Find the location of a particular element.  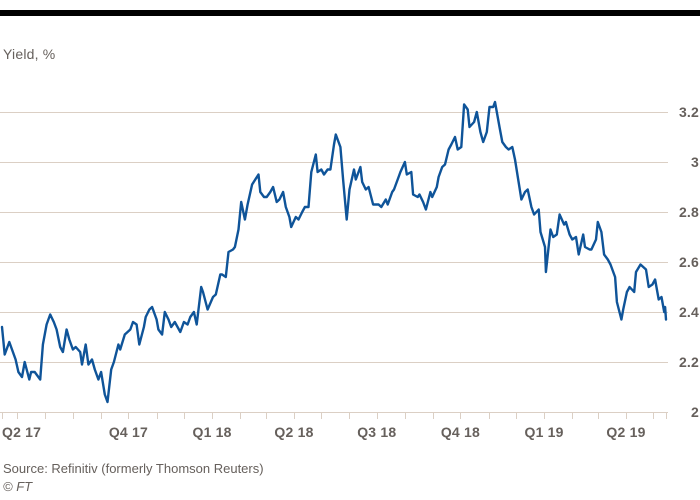

y-axis-label: 2.6 is located at coordinates (689, 262).